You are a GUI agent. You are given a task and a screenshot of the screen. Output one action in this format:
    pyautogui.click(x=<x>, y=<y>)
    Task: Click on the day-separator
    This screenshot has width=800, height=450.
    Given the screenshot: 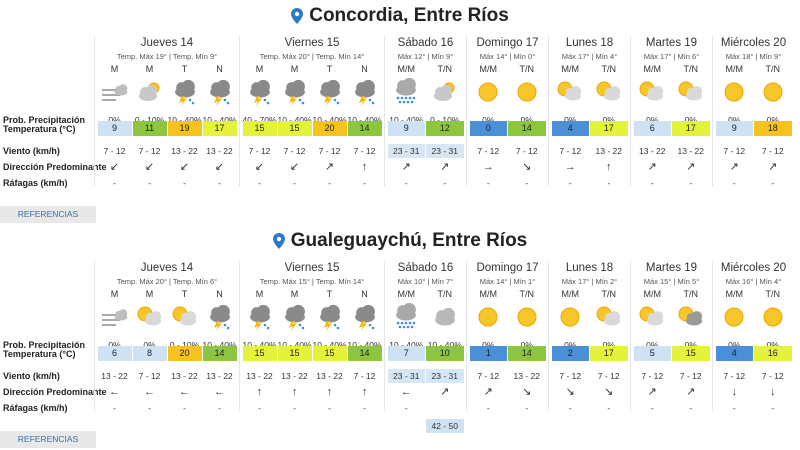 What is the action you would take?
    pyautogui.click(x=712, y=336)
    